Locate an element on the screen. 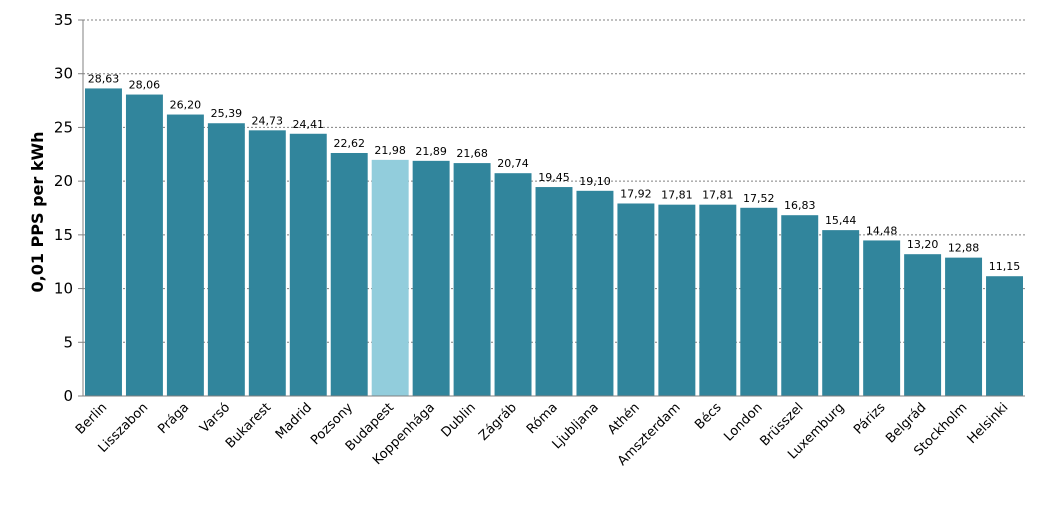  x-tick-label: Párizs is located at coordinates (869, 418).